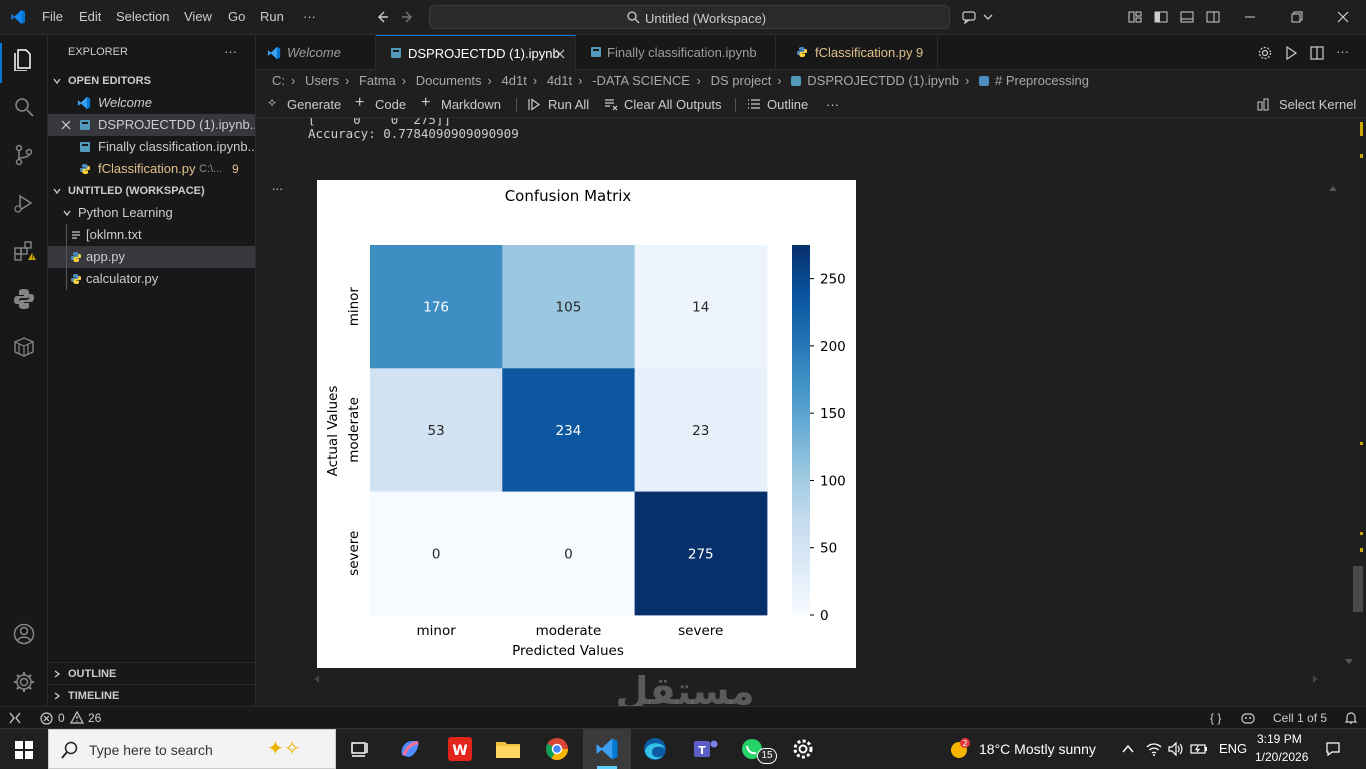 This screenshot has width=1366, height=769. What do you see at coordinates (1300, 718) in the screenshot?
I see `cell-indicator: Cell 1 of 5` at bounding box center [1300, 718].